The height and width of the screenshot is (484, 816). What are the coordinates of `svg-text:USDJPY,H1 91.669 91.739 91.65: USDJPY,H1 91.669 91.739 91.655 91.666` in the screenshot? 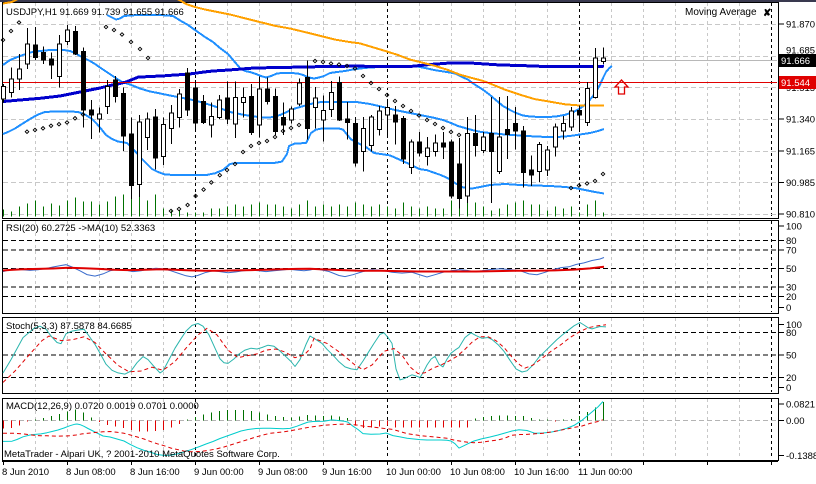 It's located at (95, 12).